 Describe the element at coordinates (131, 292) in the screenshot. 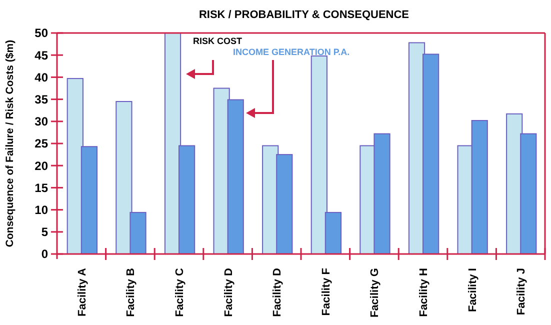

I see `x-tick-label: Facility B` at that location.